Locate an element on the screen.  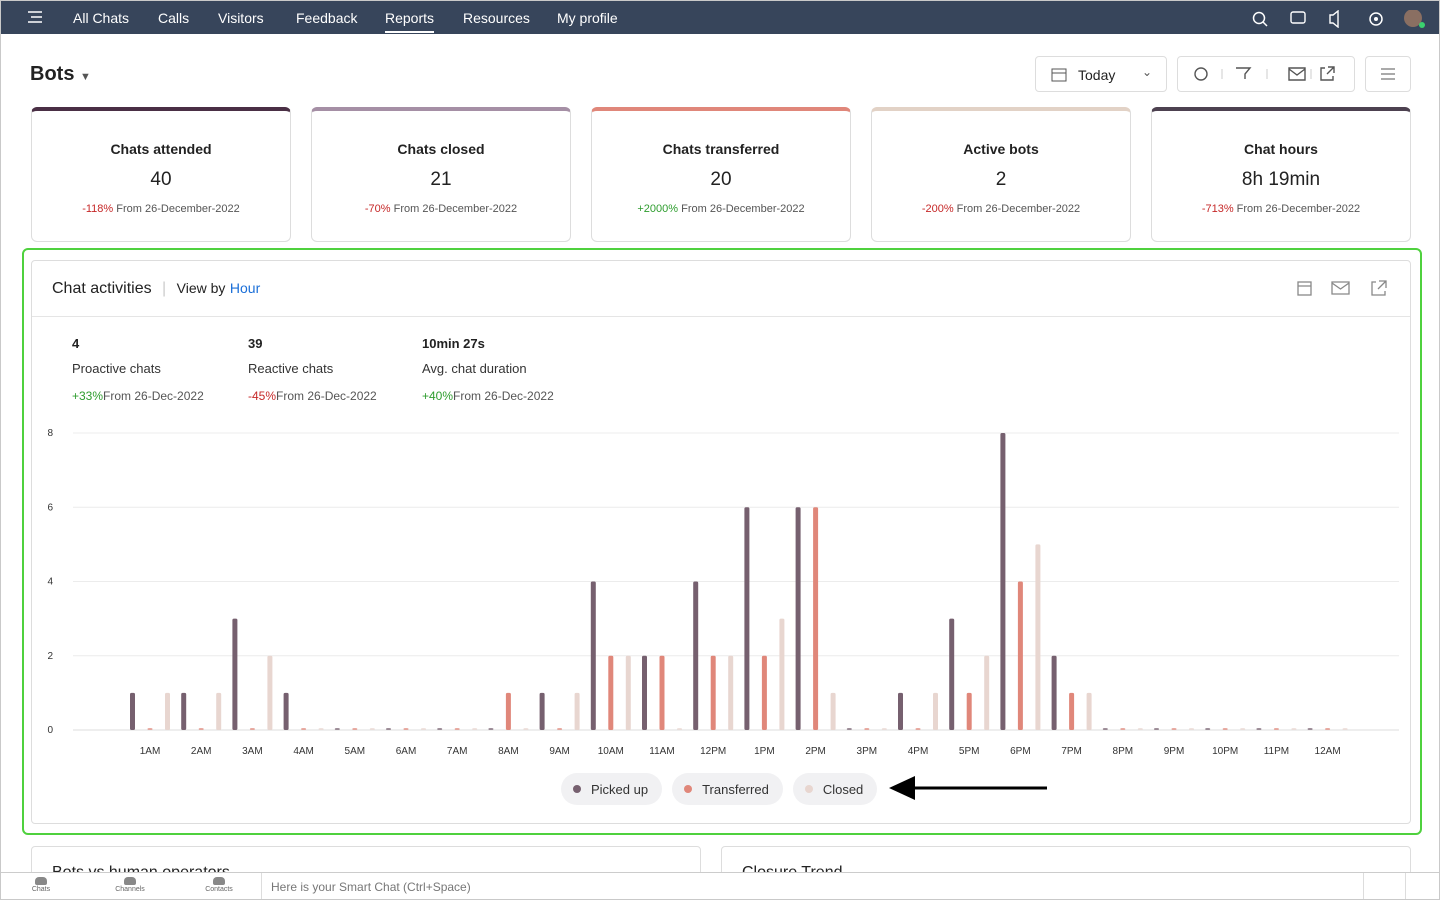
kpi-change-row: -200% From 26-December-2022 is located at coordinates (1001, 209).